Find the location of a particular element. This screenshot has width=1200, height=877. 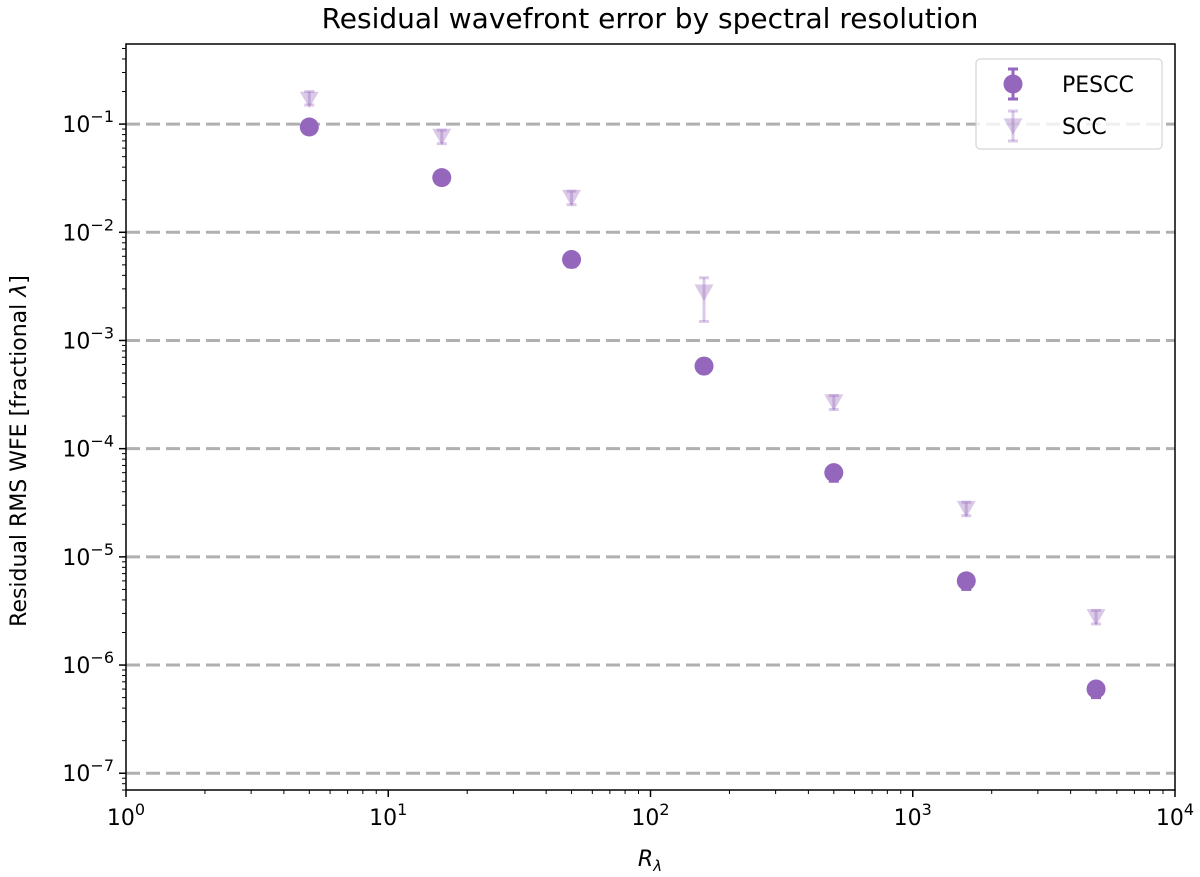

legend: PESCC SCC is located at coordinates (1069, 104).